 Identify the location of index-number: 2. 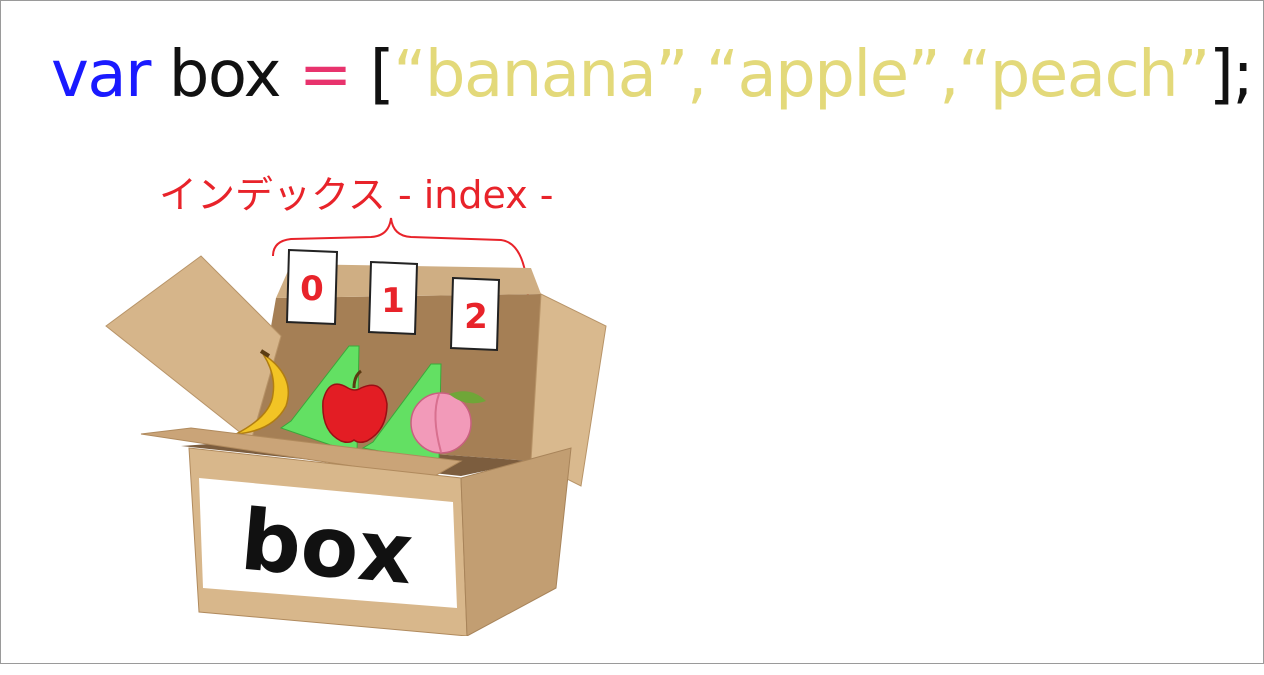
(476, 317).